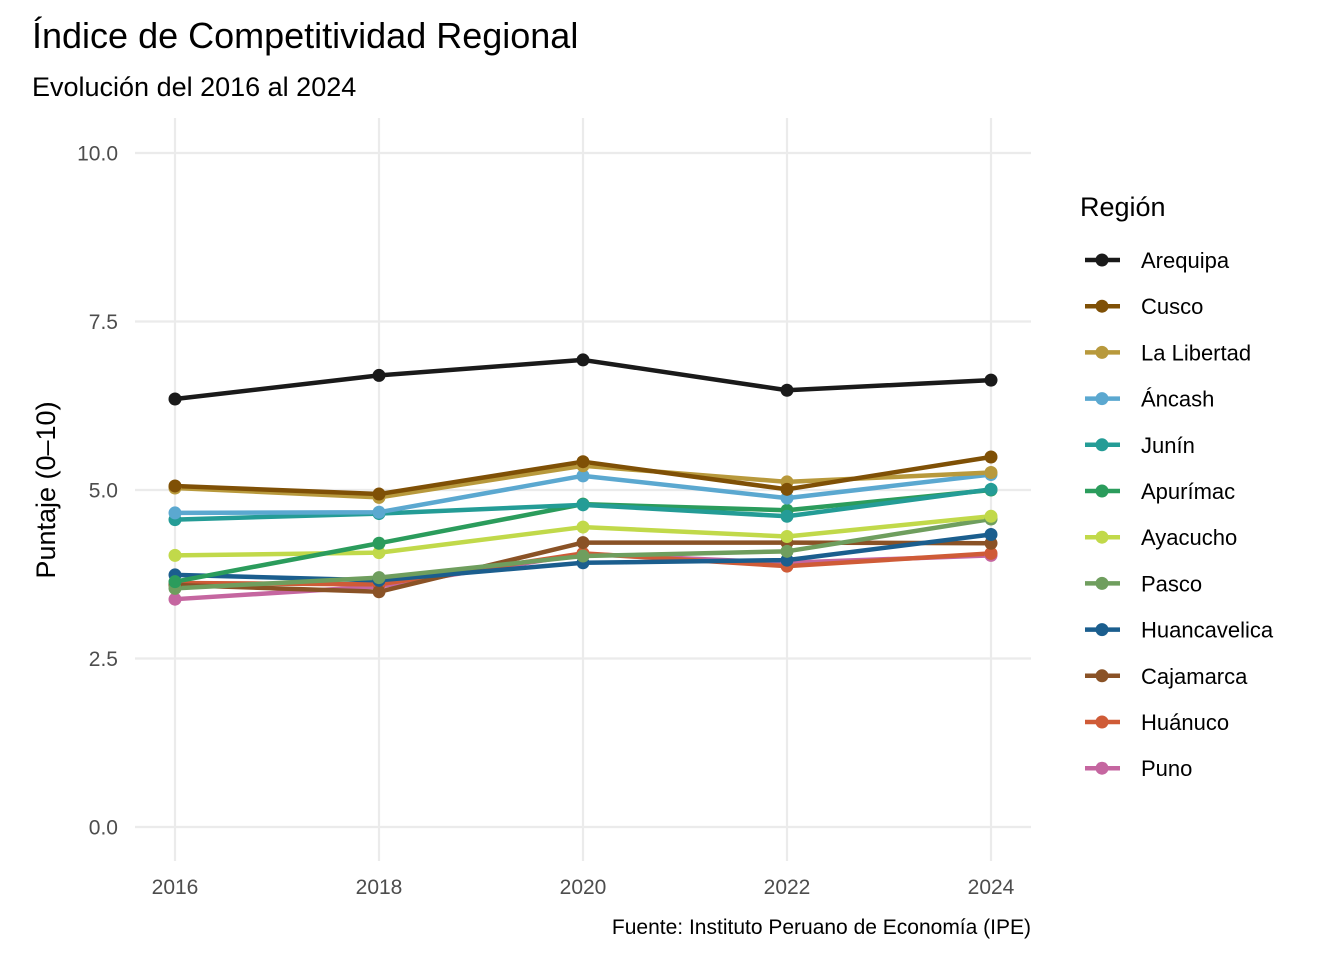 This screenshot has width=1344, height=960. I want to click on legend-label: Áncash, so click(1177, 399).